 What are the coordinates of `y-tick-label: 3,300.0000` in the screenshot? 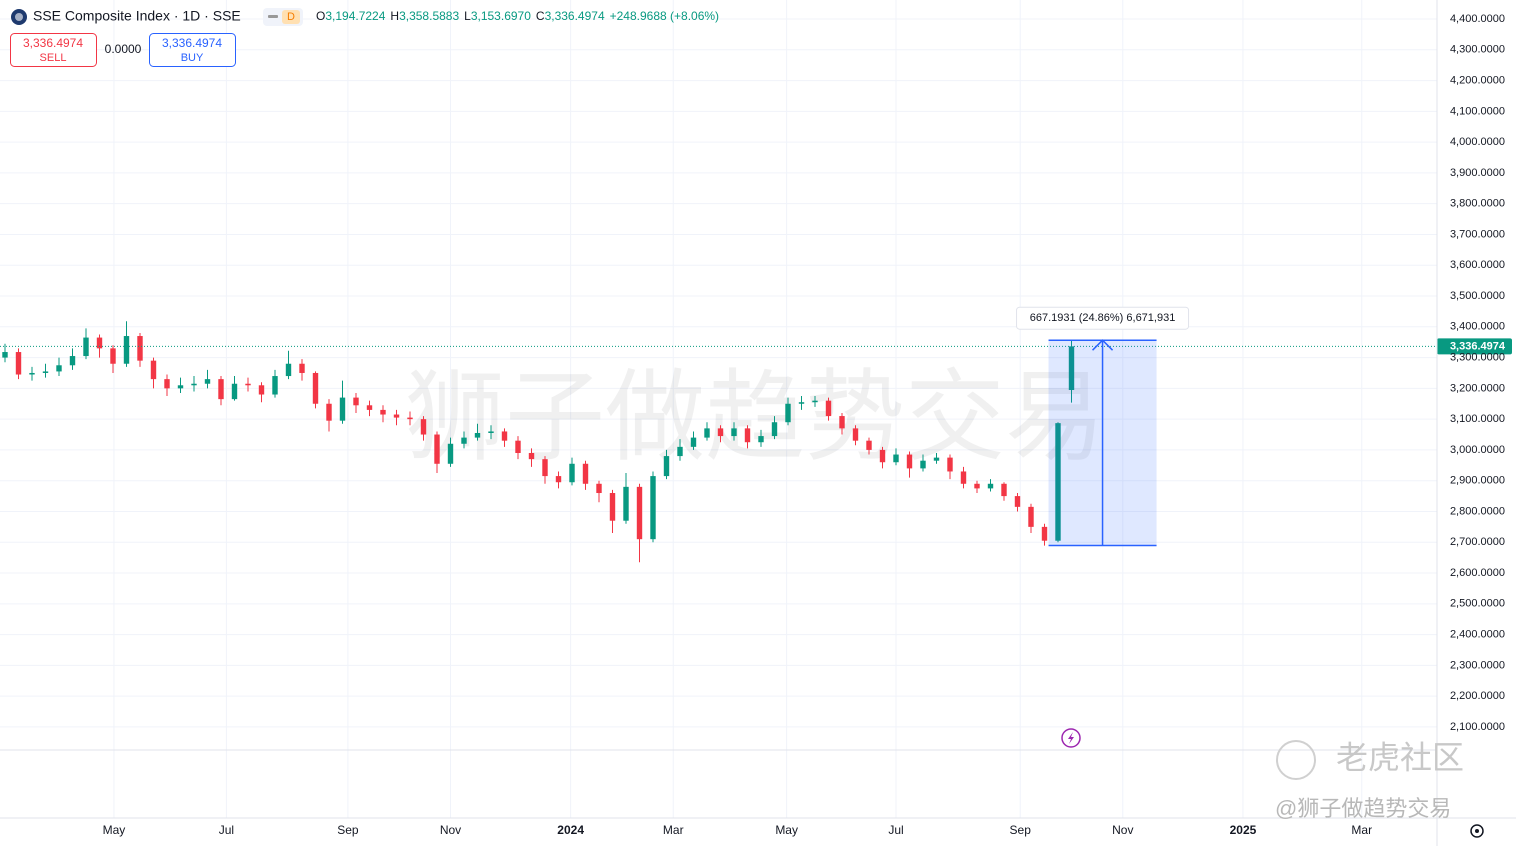 It's located at (1477, 357).